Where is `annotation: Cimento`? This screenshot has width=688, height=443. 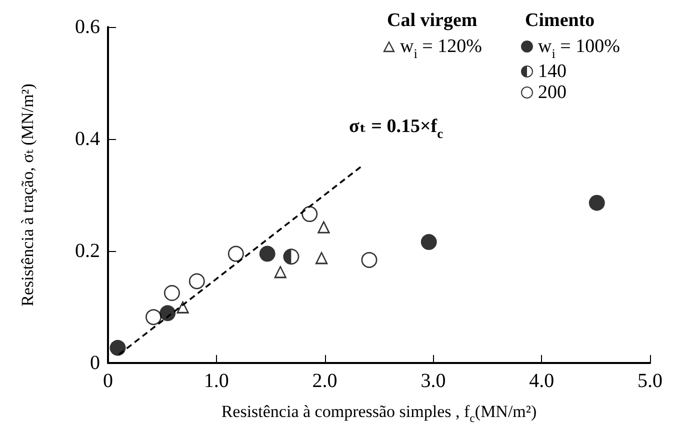 annotation: Cimento is located at coordinates (560, 20).